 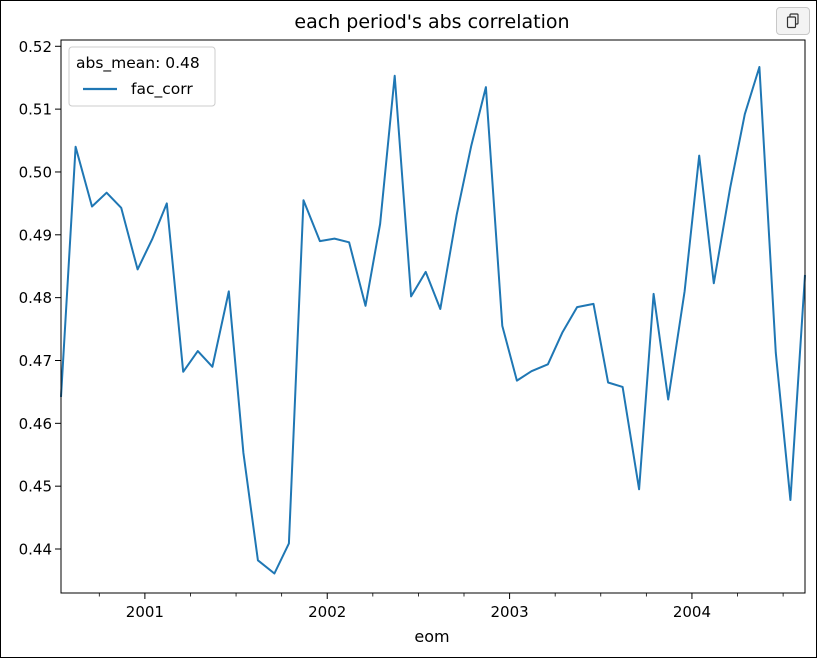 I want to click on x-axis-label: eom, so click(x=431, y=636).